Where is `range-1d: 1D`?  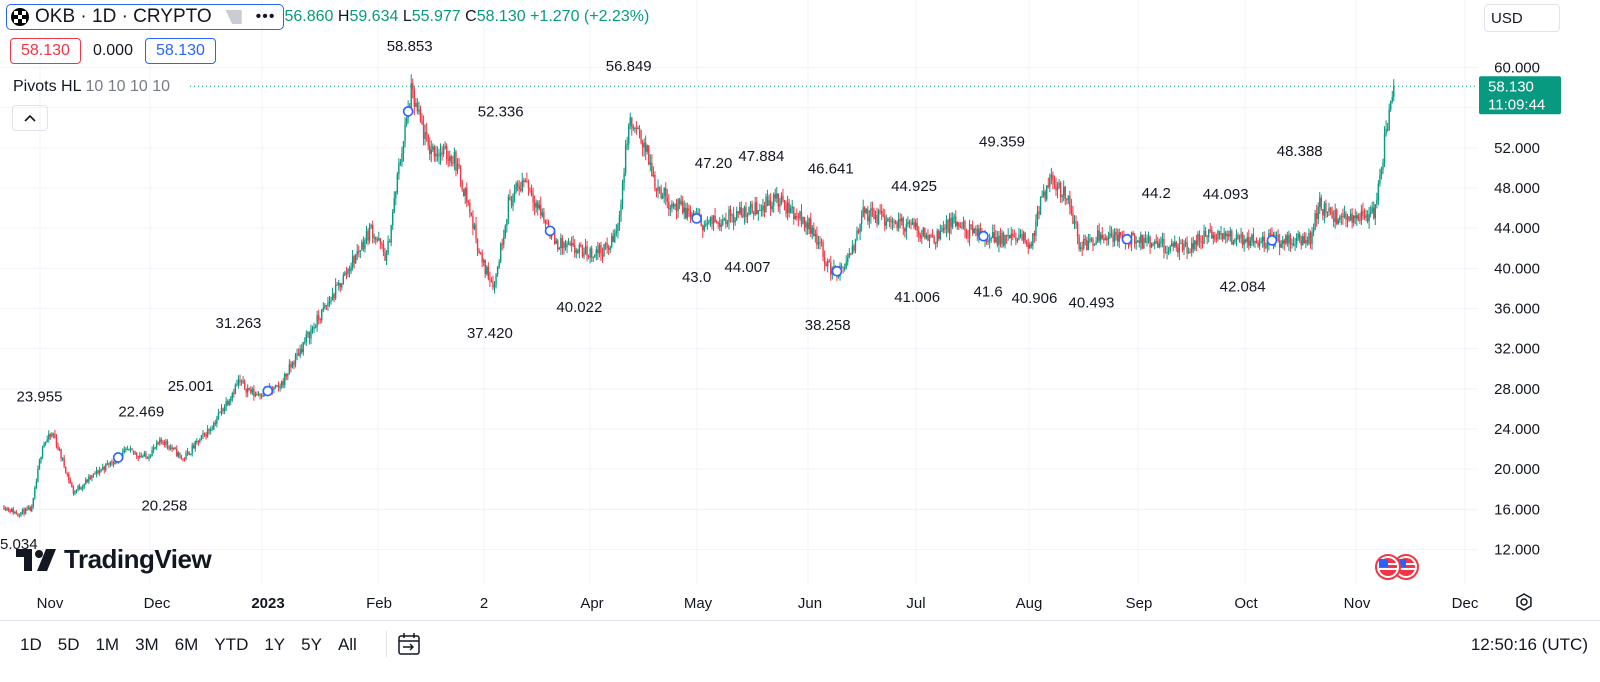 range-1d: 1D is located at coordinates (31, 644).